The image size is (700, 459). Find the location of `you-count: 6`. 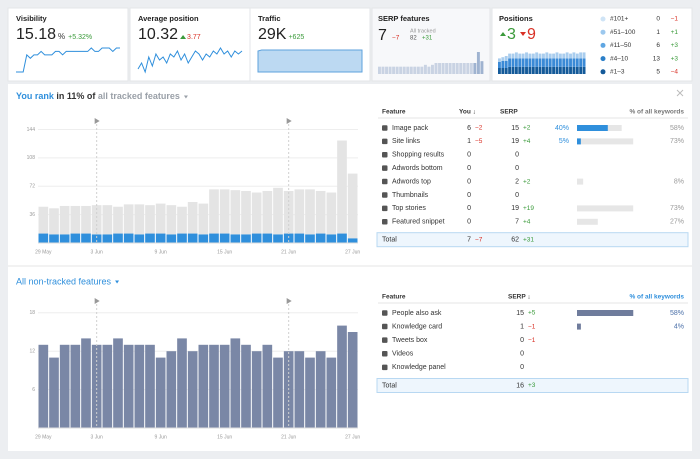

you-count: 6 is located at coordinates (469, 128).